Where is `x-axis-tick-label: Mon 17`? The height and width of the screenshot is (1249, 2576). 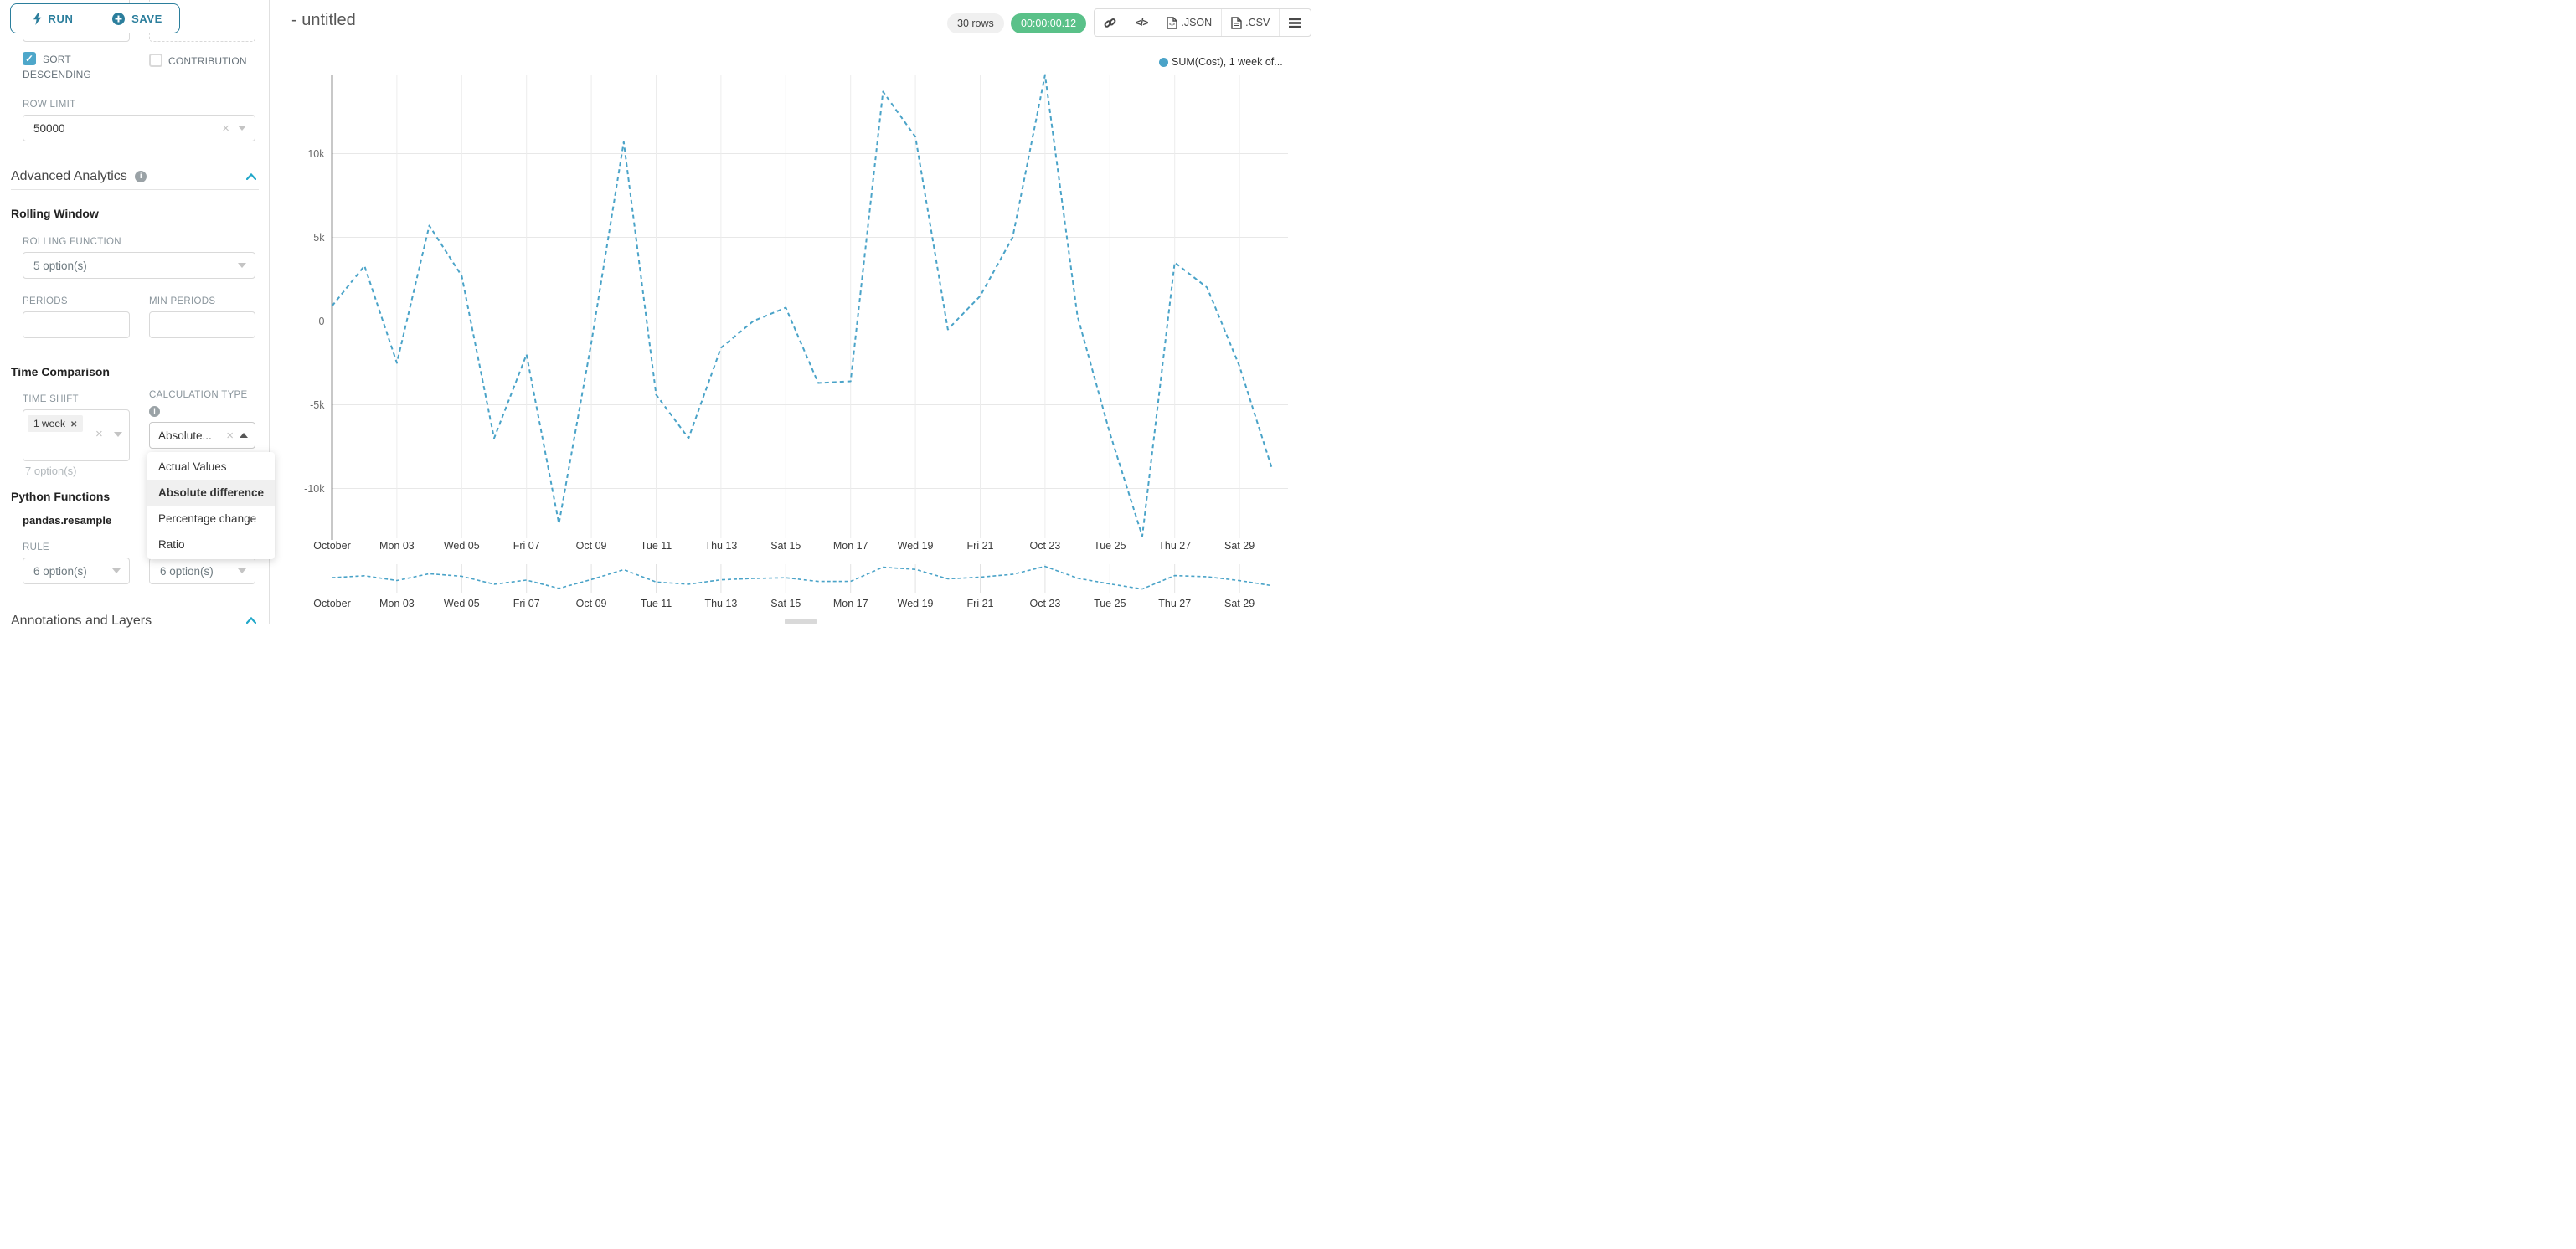 x-axis-tick-label: Mon 17 is located at coordinates (850, 546).